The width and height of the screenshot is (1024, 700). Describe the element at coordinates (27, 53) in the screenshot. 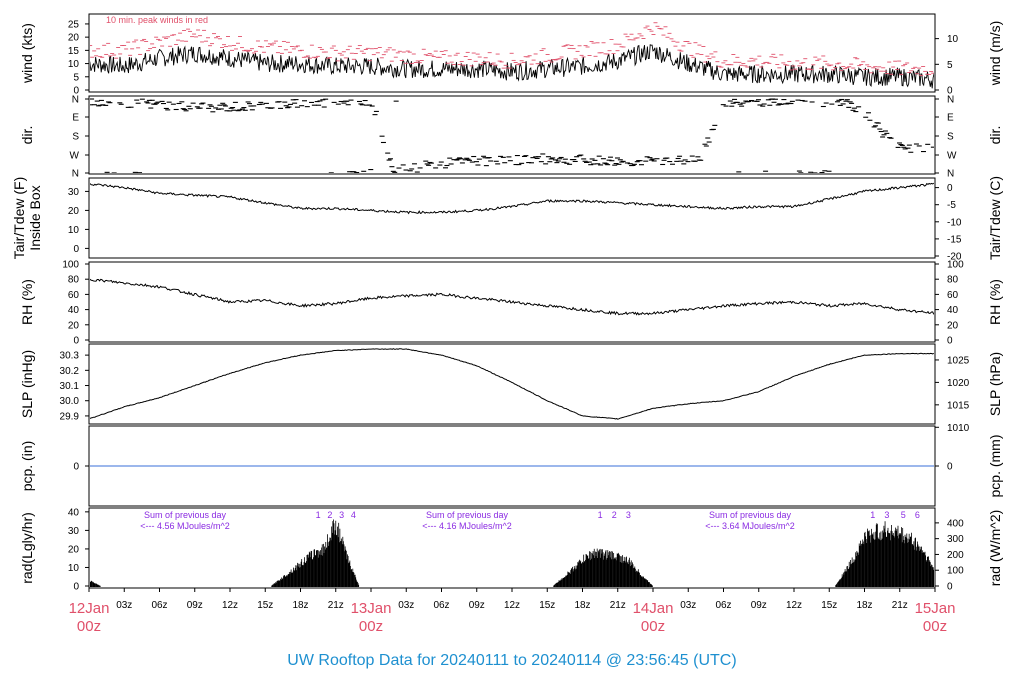

I see `y-axis-label-left: wind (kts)` at that location.